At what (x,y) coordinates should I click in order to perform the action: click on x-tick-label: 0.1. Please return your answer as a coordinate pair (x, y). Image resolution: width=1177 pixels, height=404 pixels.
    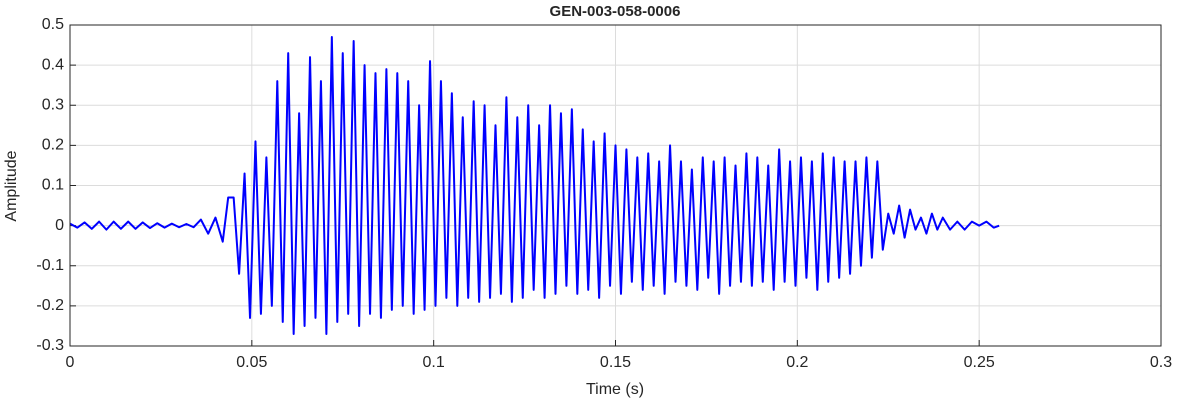
    Looking at the image, I should click on (434, 362).